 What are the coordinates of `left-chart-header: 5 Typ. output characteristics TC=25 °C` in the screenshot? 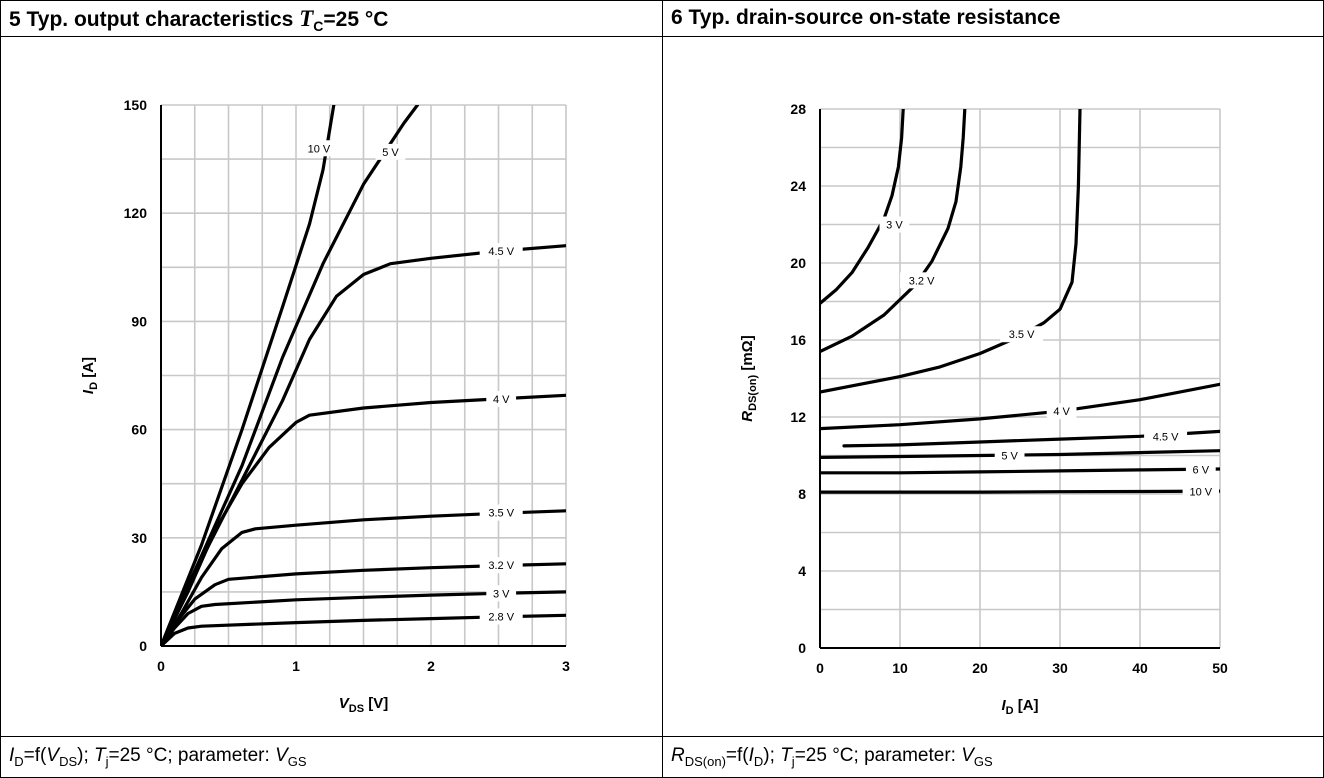 It's located at (331, 18).